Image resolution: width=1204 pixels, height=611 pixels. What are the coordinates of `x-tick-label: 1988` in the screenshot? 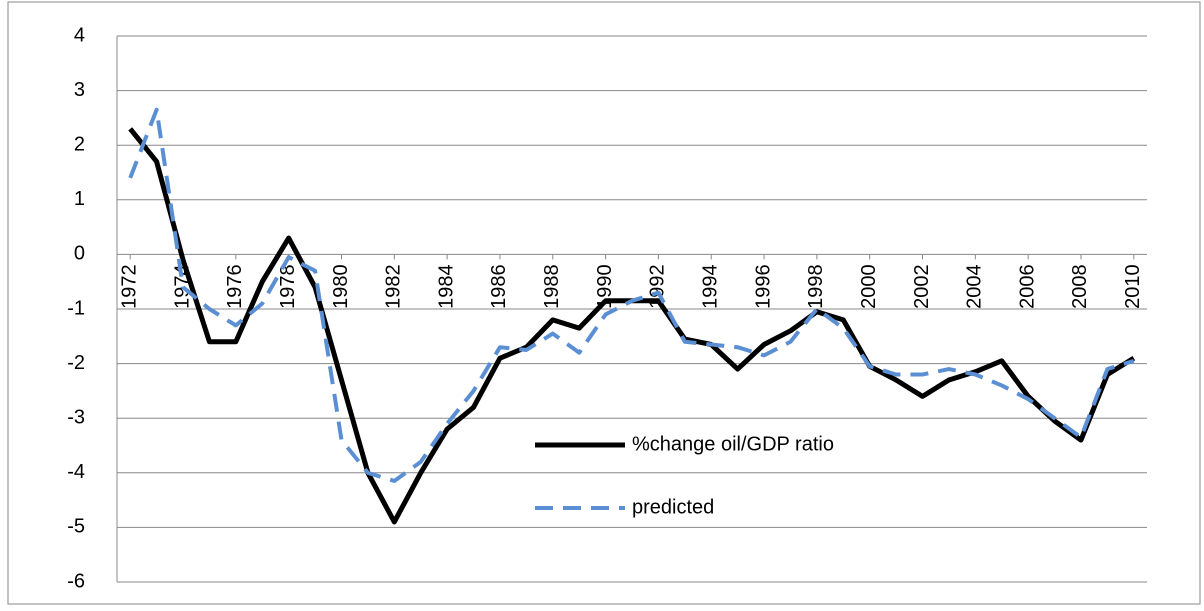 It's located at (552, 286).